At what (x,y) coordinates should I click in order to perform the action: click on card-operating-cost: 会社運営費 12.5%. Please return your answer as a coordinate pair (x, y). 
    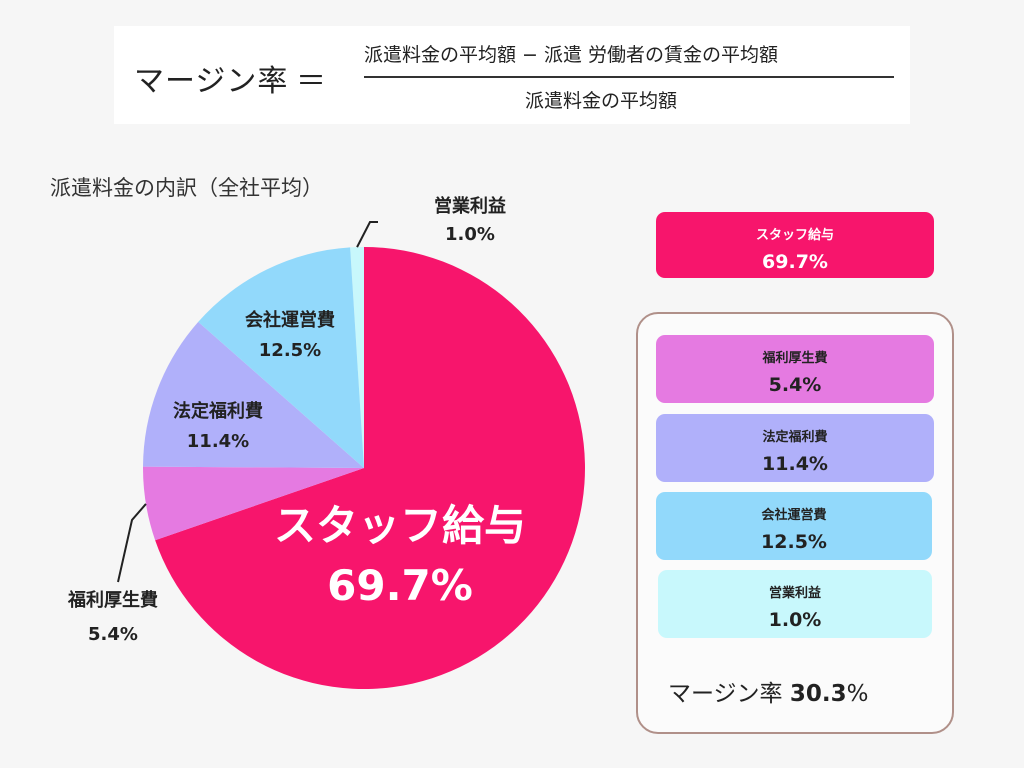
    Looking at the image, I should click on (794, 526).